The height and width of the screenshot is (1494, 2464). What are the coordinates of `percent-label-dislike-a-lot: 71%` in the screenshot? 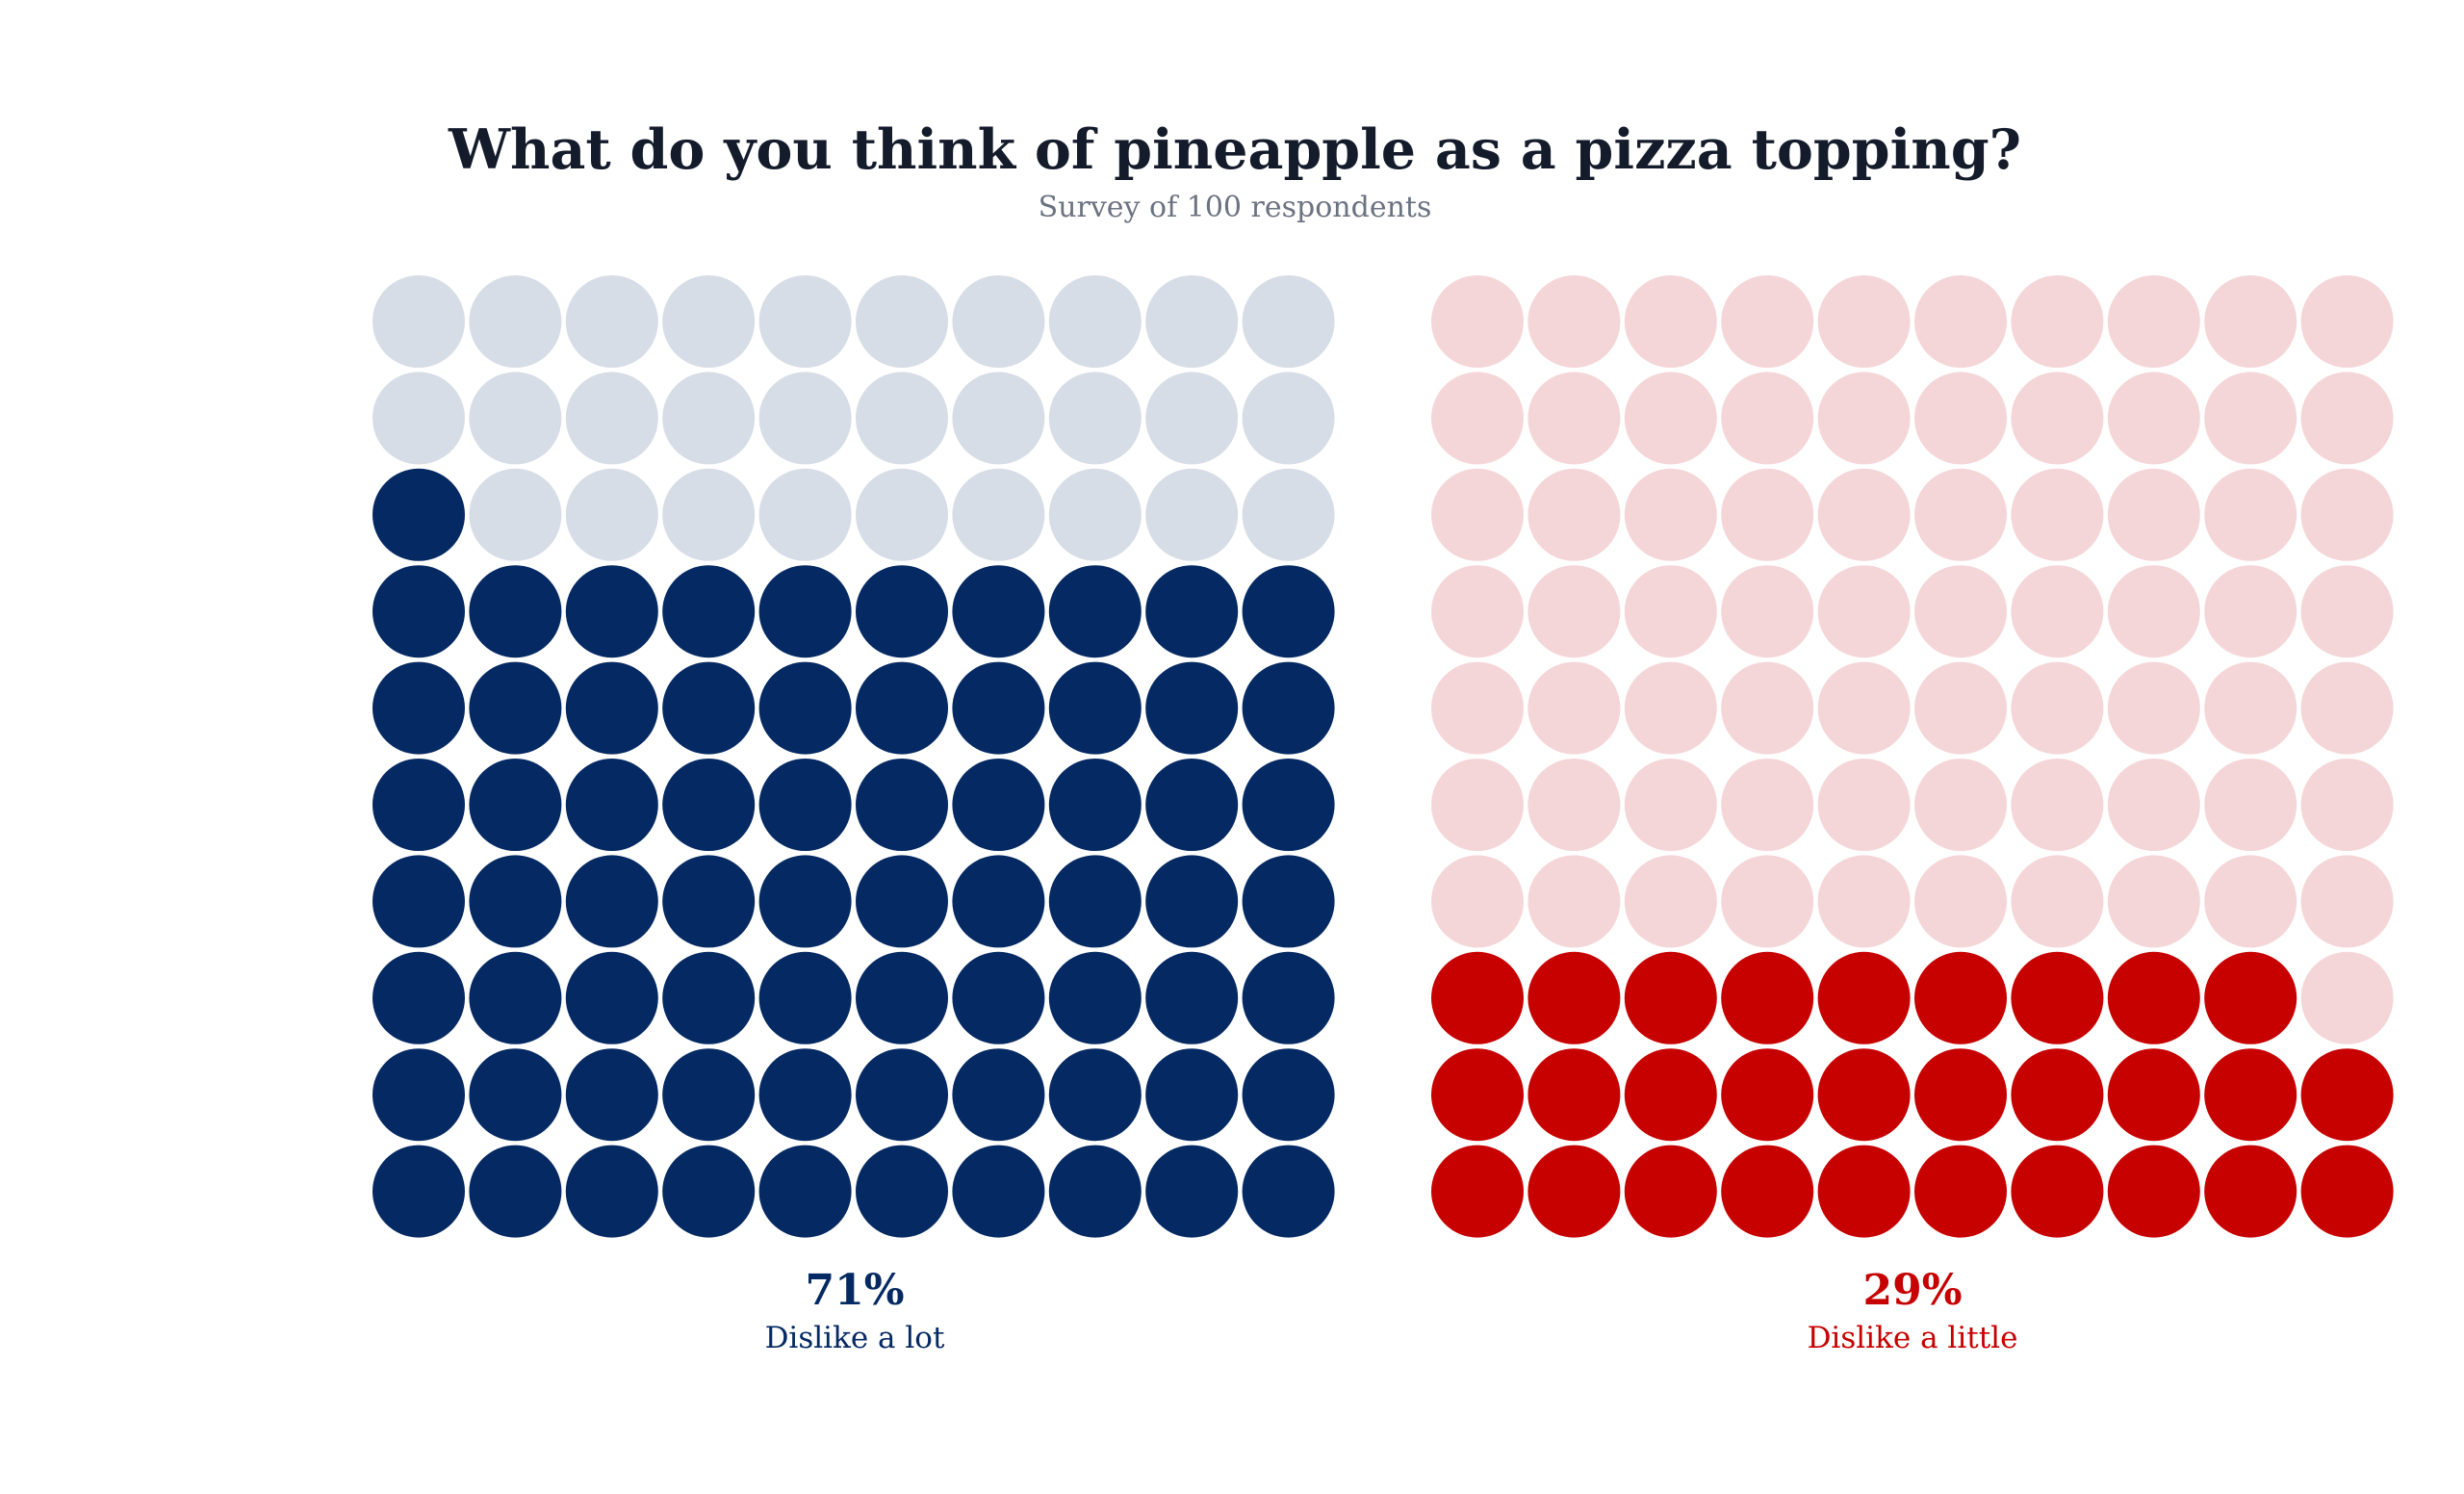 It's located at (855, 1291).